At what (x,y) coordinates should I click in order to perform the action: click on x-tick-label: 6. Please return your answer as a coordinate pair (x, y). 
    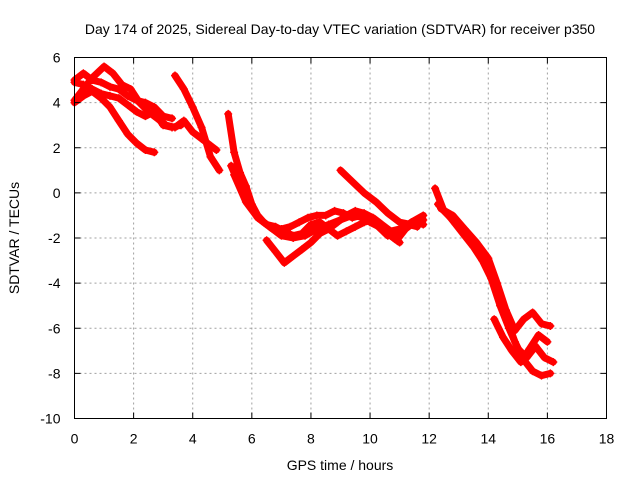
    Looking at the image, I should click on (252, 439).